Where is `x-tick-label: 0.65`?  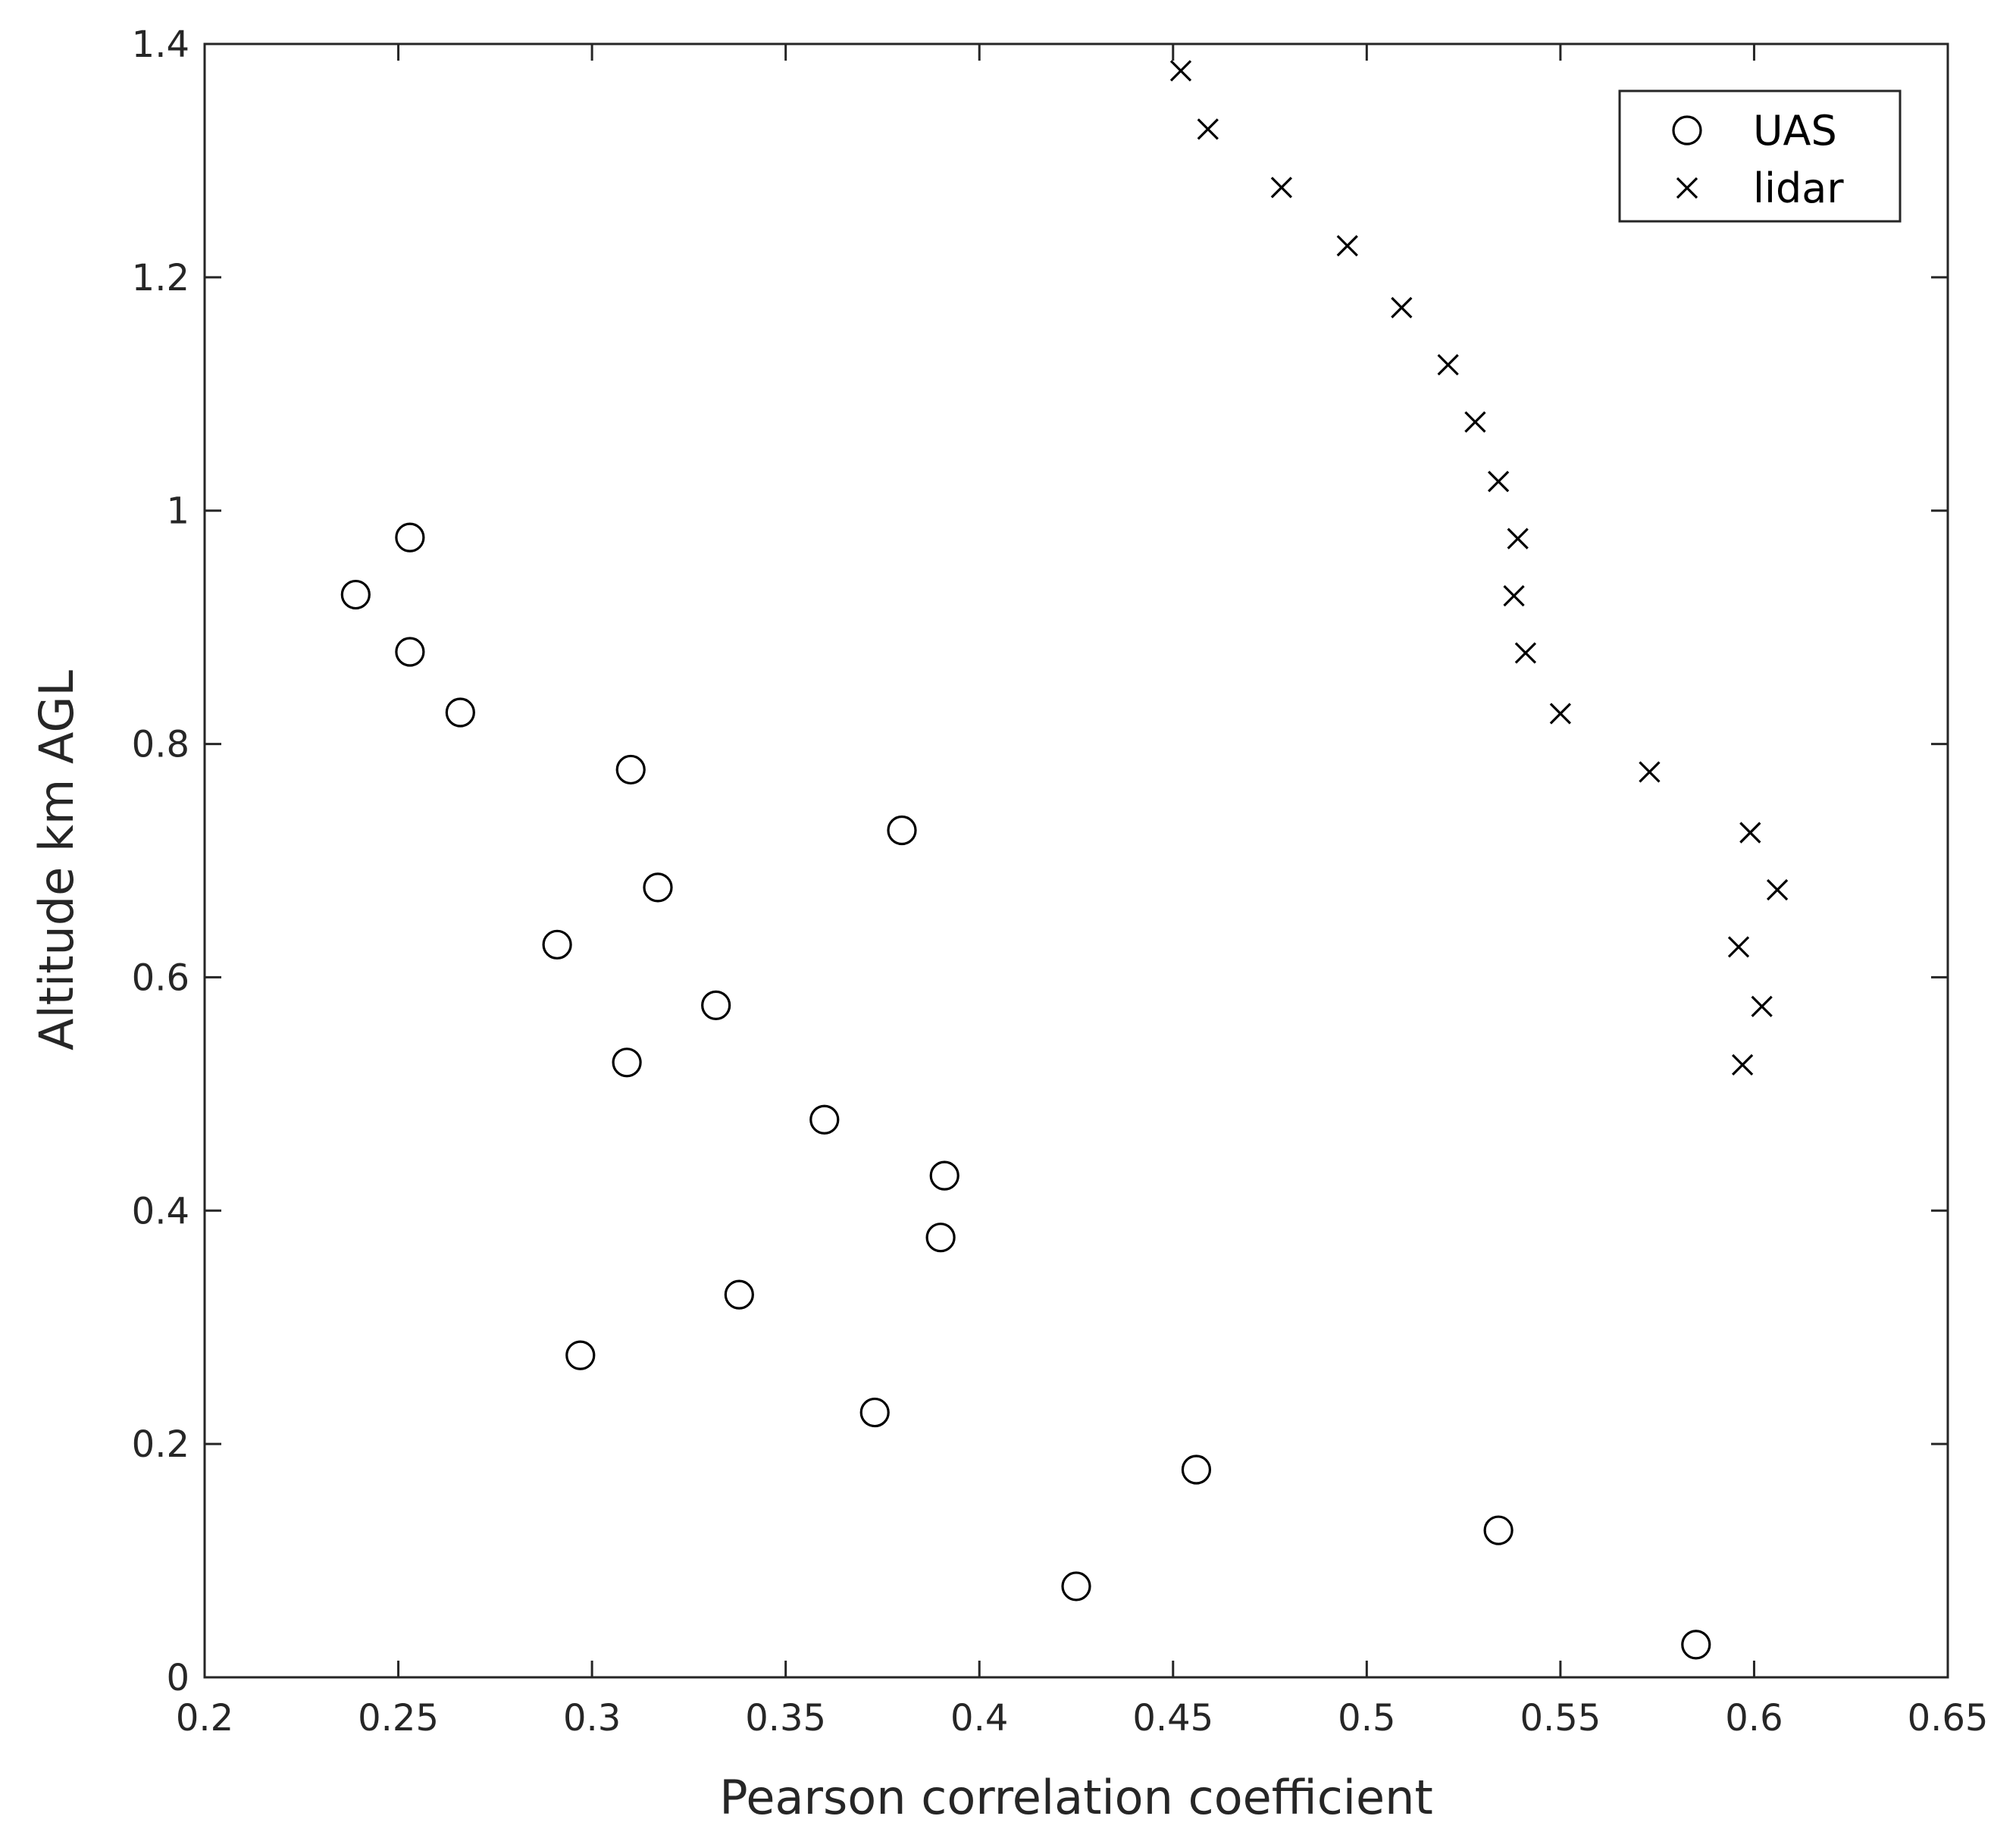 x-tick-label: 0.65 is located at coordinates (1948, 1718).